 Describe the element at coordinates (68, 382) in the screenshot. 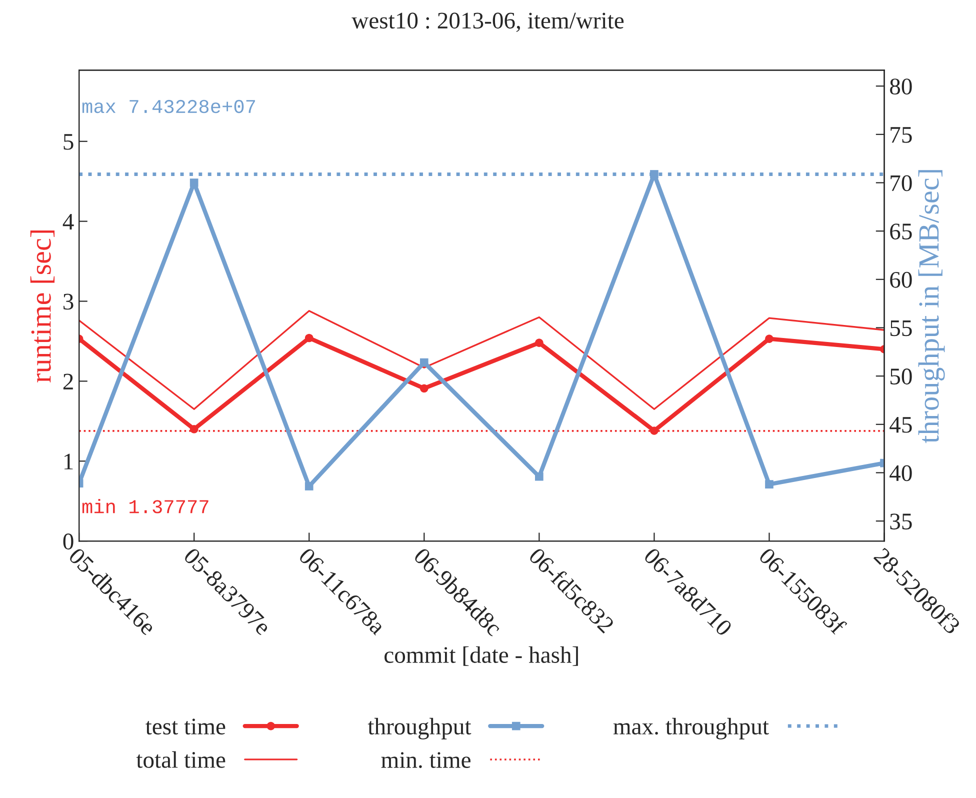

I see `y-tick-label: 2` at that location.